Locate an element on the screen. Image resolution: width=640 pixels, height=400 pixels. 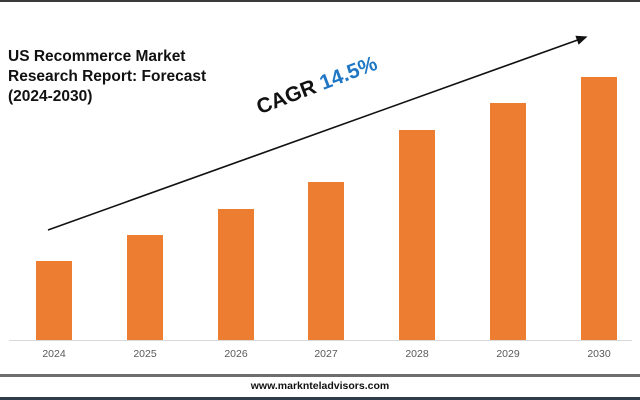
bar-2028 is located at coordinates (417, 235).